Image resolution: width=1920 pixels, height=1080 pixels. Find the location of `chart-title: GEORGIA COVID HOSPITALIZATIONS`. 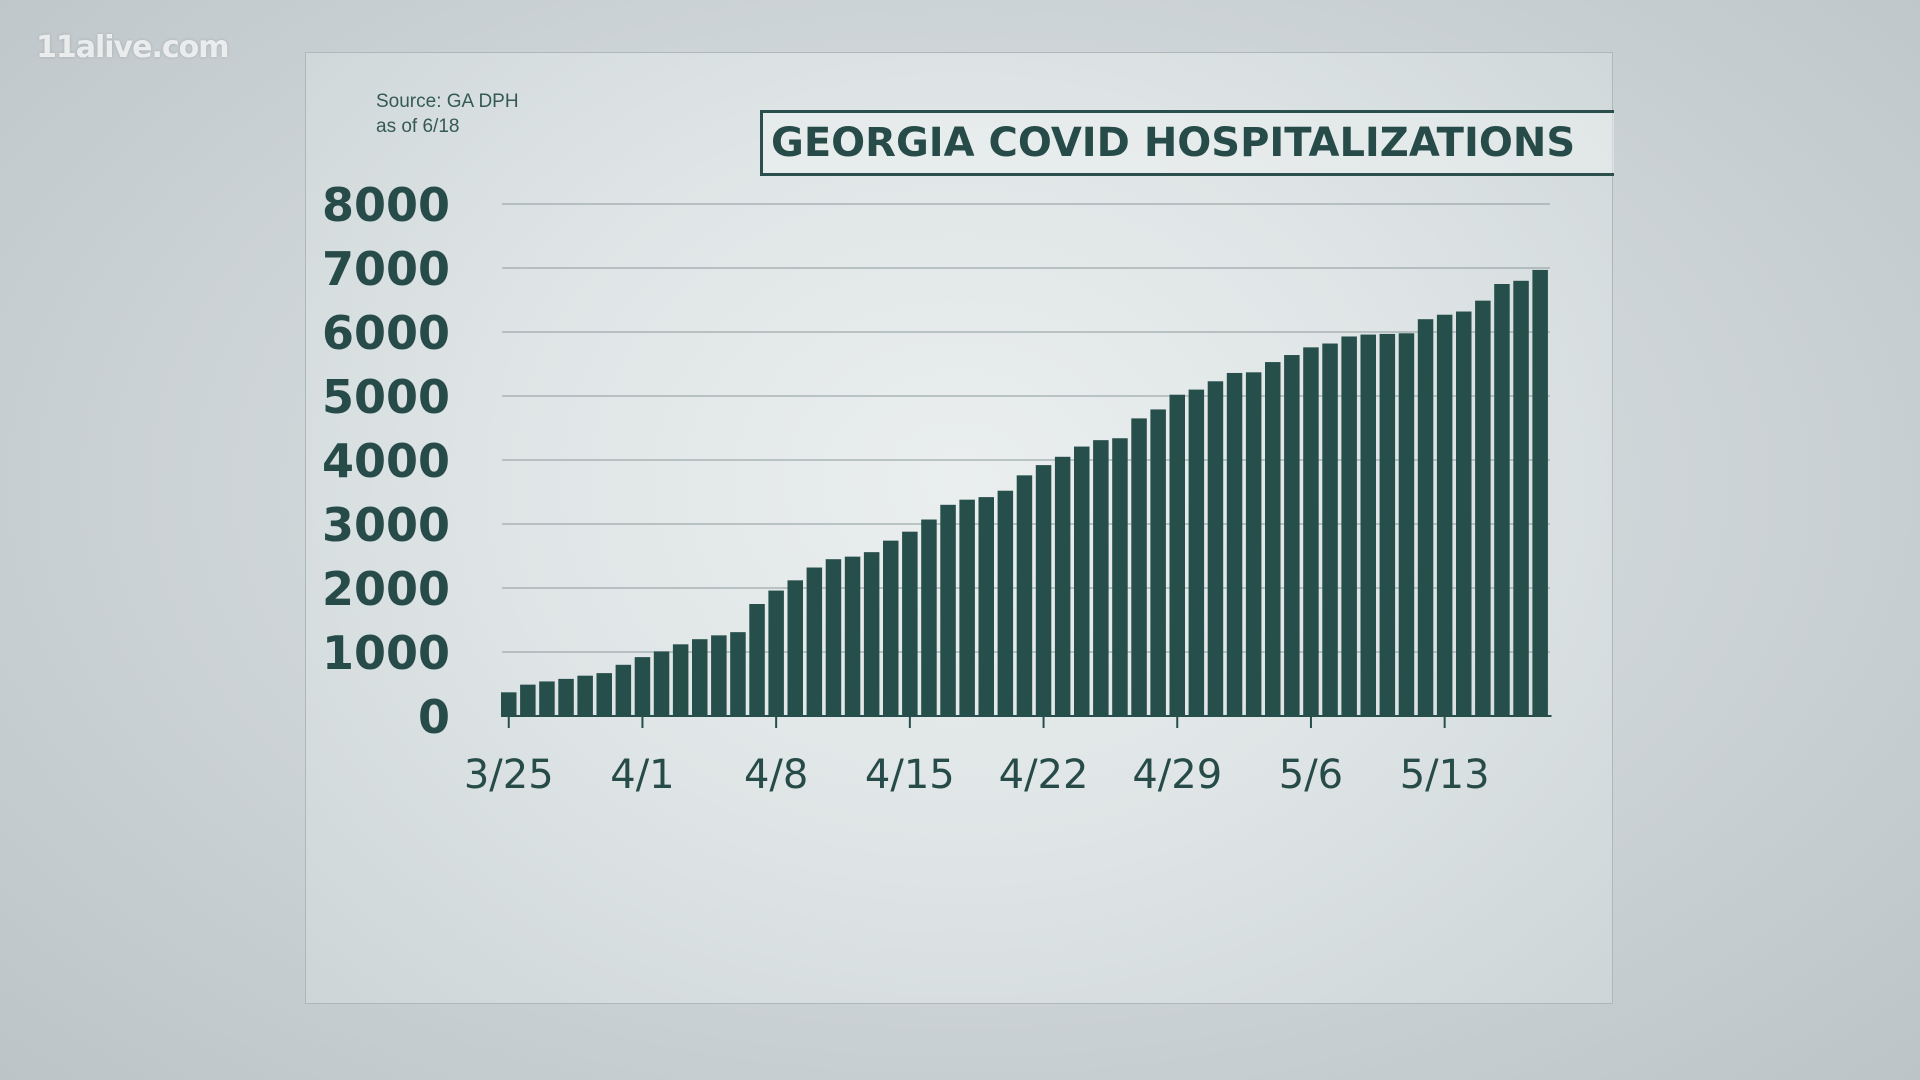

chart-title: GEORGIA COVID HOSPITALIZATIONS is located at coordinates (1173, 143).